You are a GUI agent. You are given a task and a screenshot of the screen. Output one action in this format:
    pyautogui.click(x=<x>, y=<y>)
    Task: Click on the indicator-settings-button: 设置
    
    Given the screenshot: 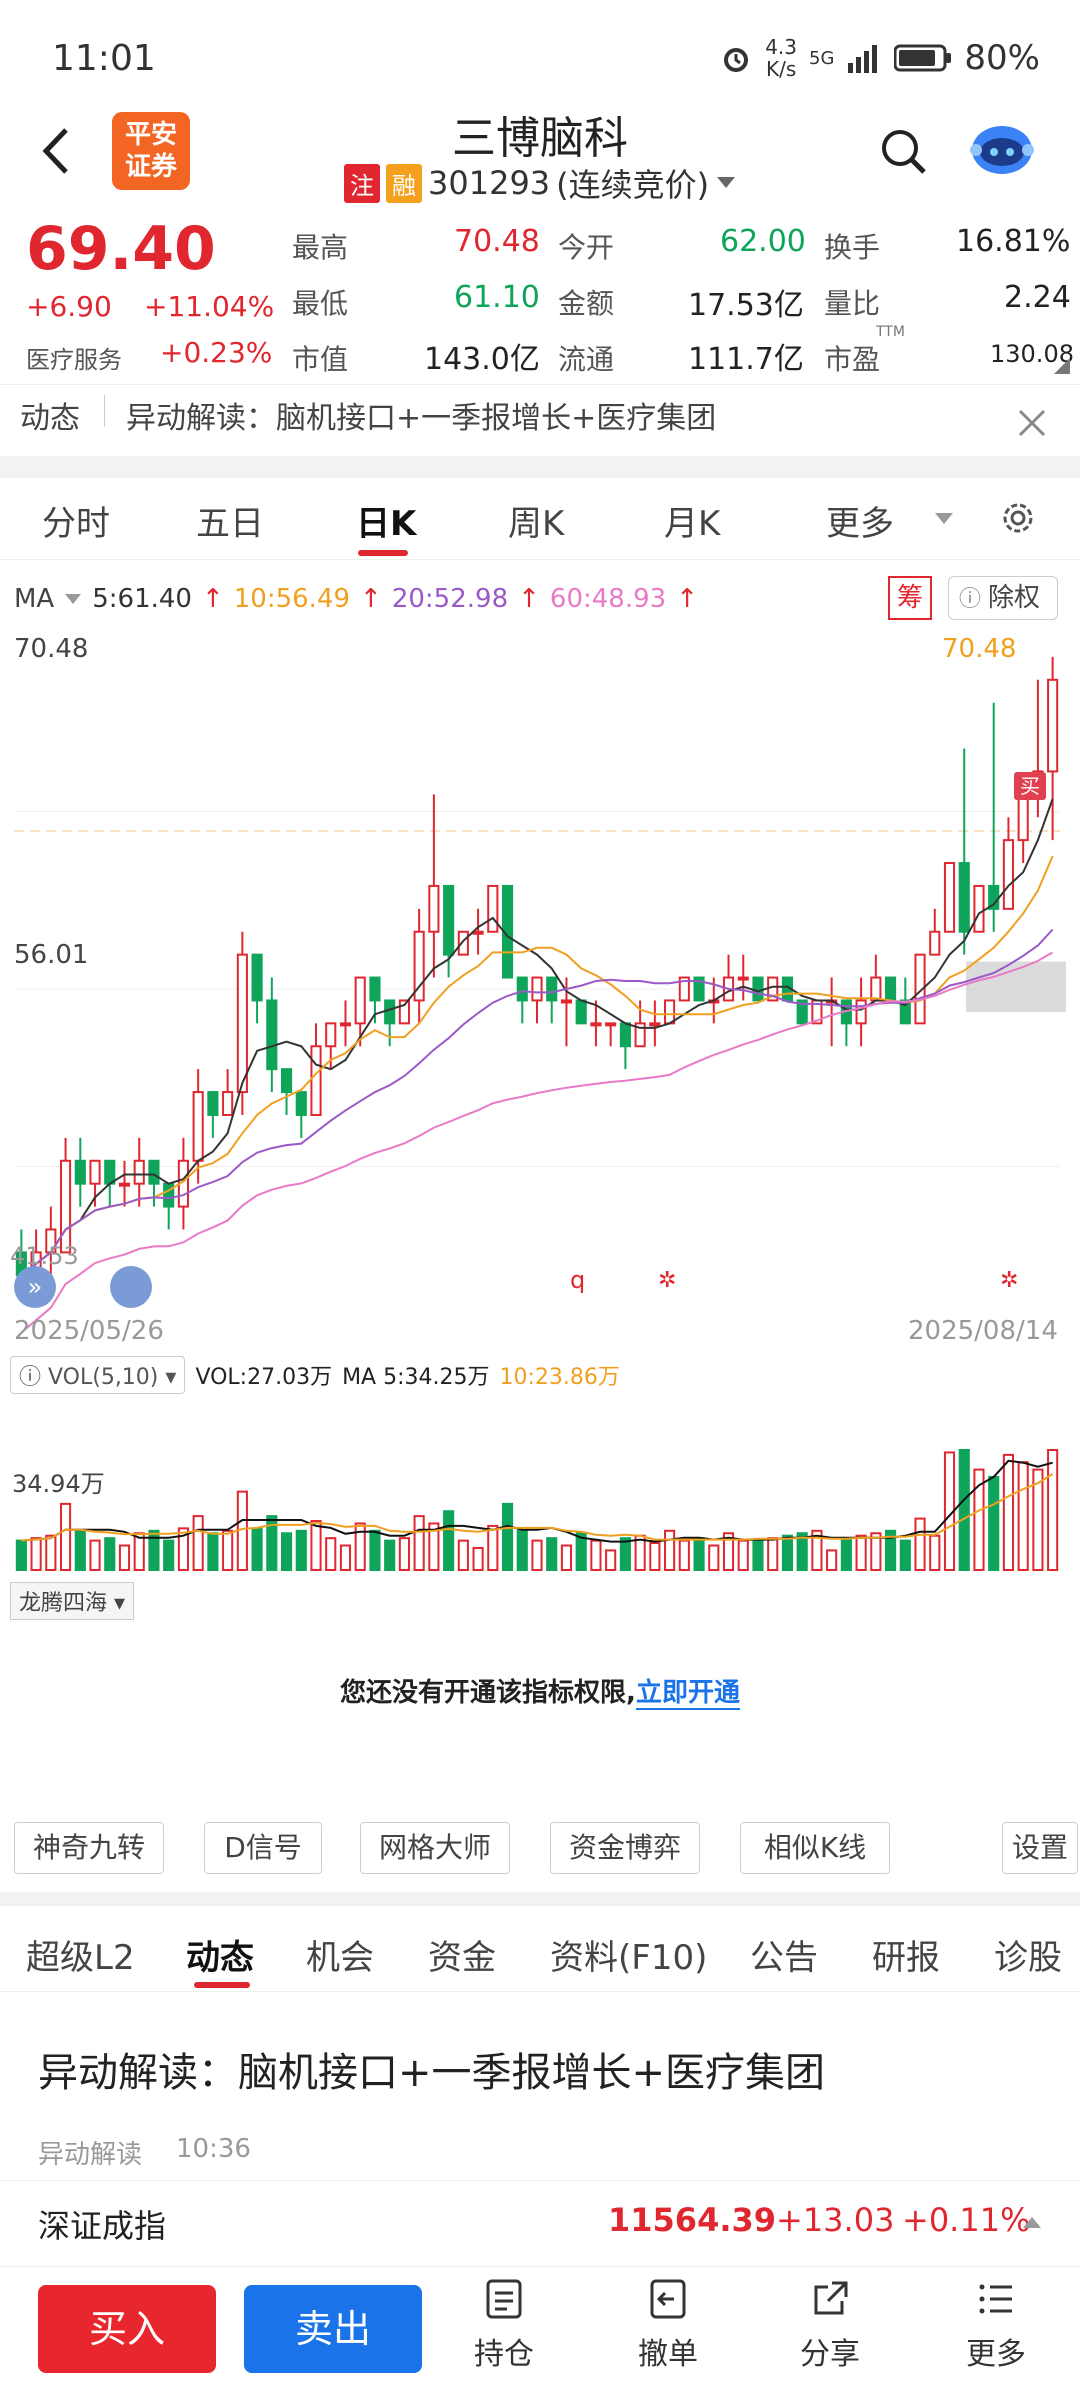 What is the action you would take?
    pyautogui.click(x=1040, y=1848)
    